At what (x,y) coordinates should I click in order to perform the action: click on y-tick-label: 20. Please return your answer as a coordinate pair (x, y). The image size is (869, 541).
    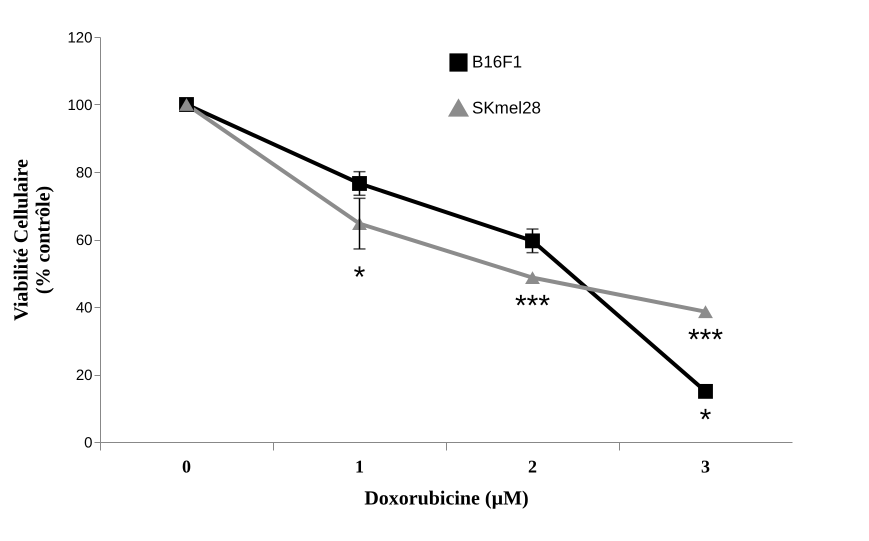
    Looking at the image, I should click on (84, 375).